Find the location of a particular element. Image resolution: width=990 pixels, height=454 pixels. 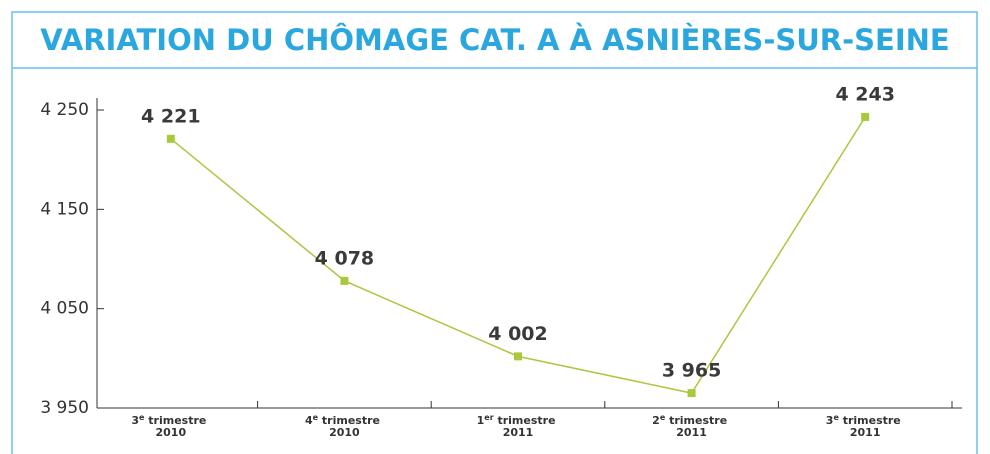

x-tick-label: 2e trimestre 2011 is located at coordinates (691, 426).